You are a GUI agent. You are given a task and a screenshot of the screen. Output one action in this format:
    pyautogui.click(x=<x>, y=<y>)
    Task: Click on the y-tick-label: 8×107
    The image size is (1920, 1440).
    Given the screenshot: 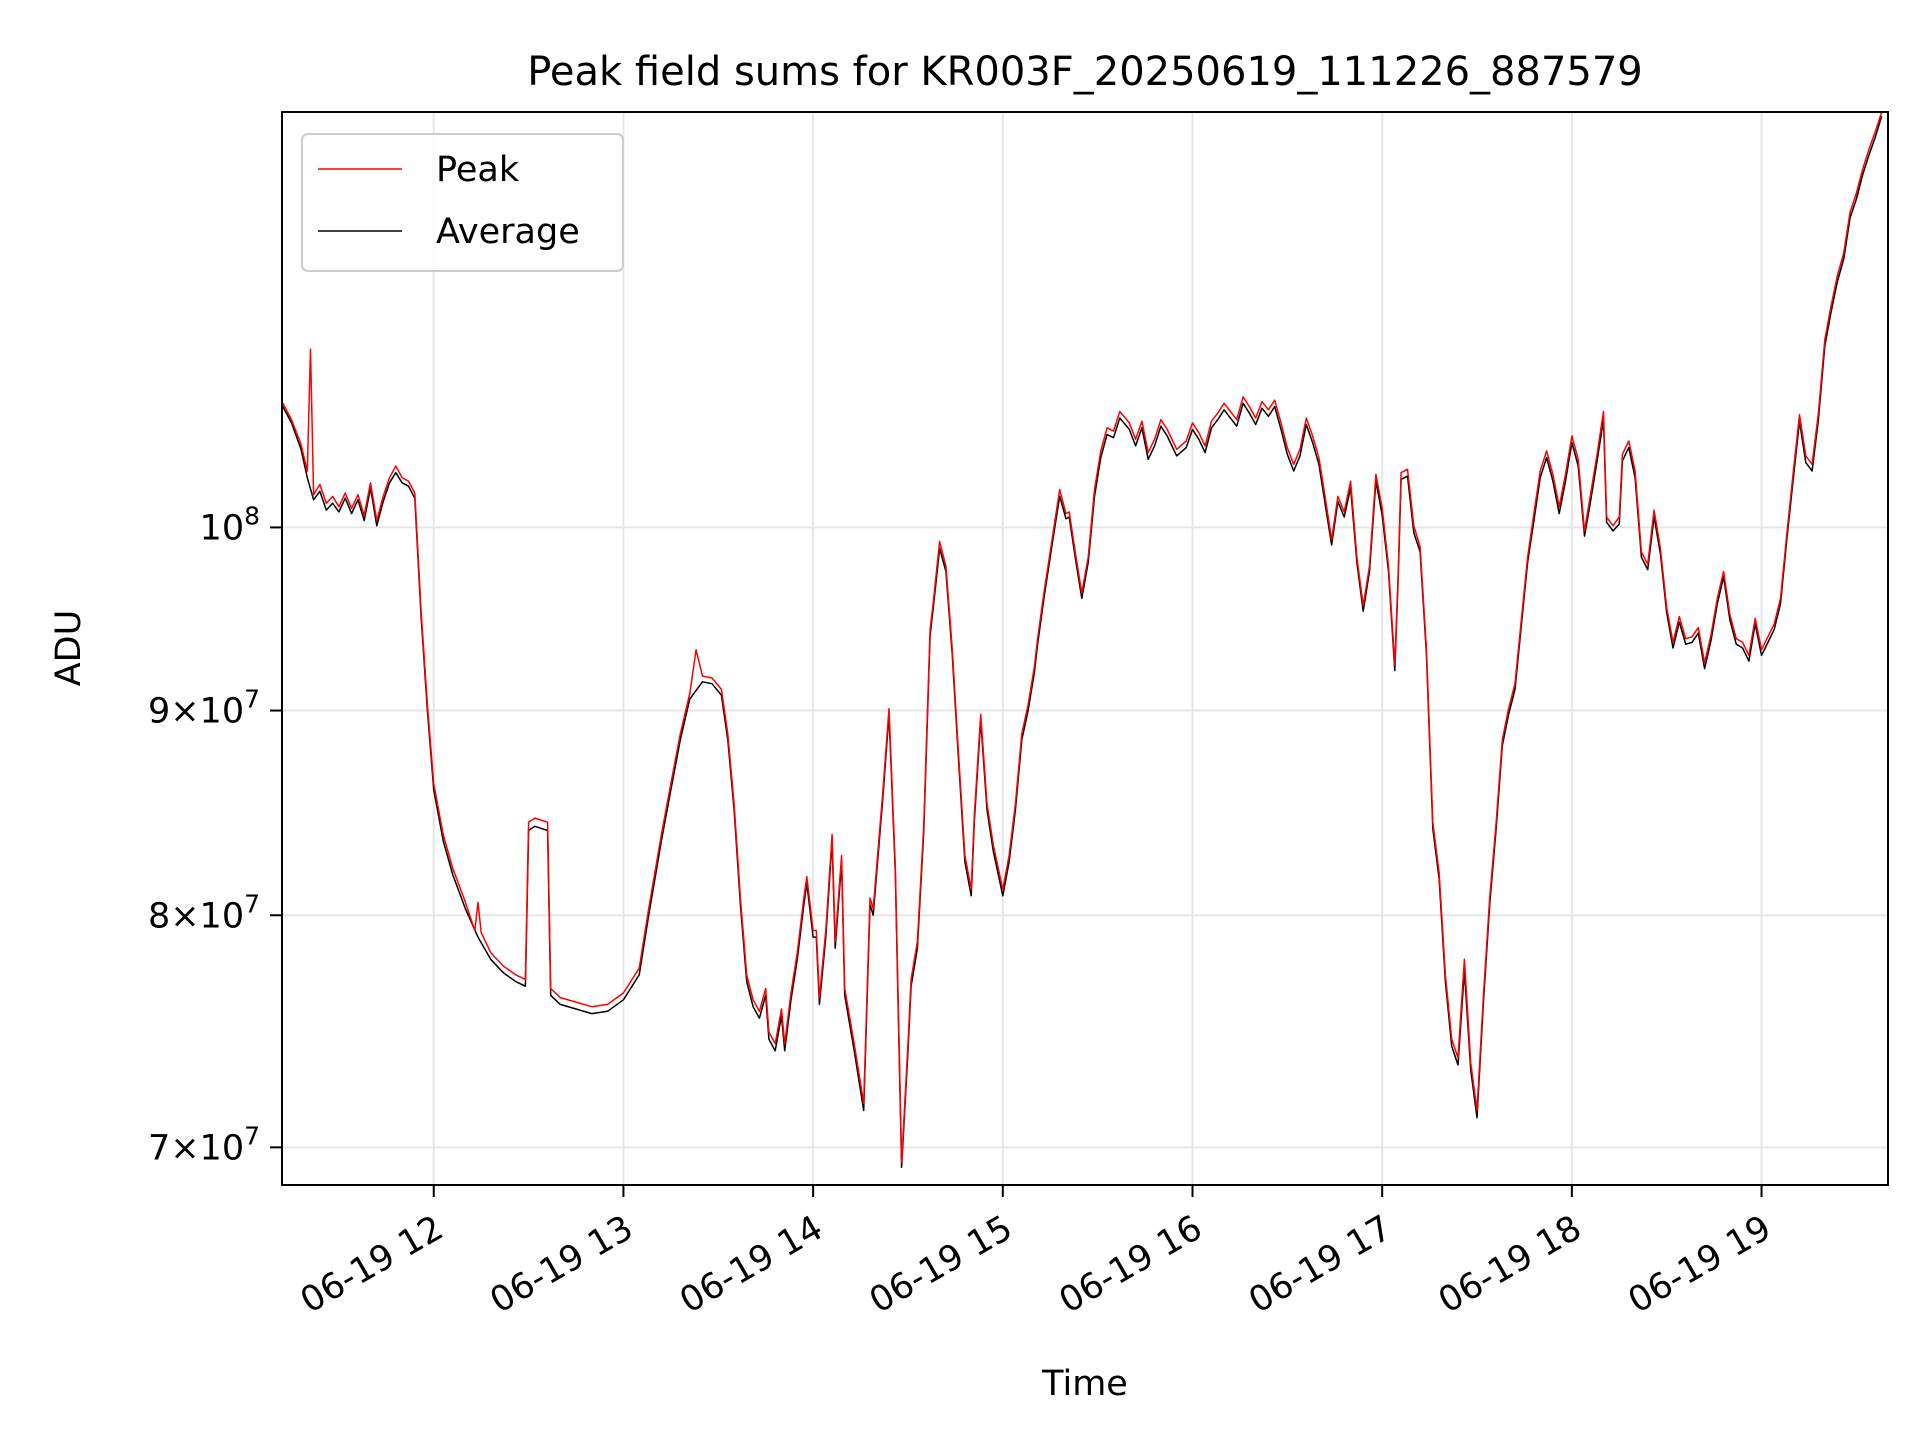 What is the action you would take?
    pyautogui.click(x=204, y=912)
    